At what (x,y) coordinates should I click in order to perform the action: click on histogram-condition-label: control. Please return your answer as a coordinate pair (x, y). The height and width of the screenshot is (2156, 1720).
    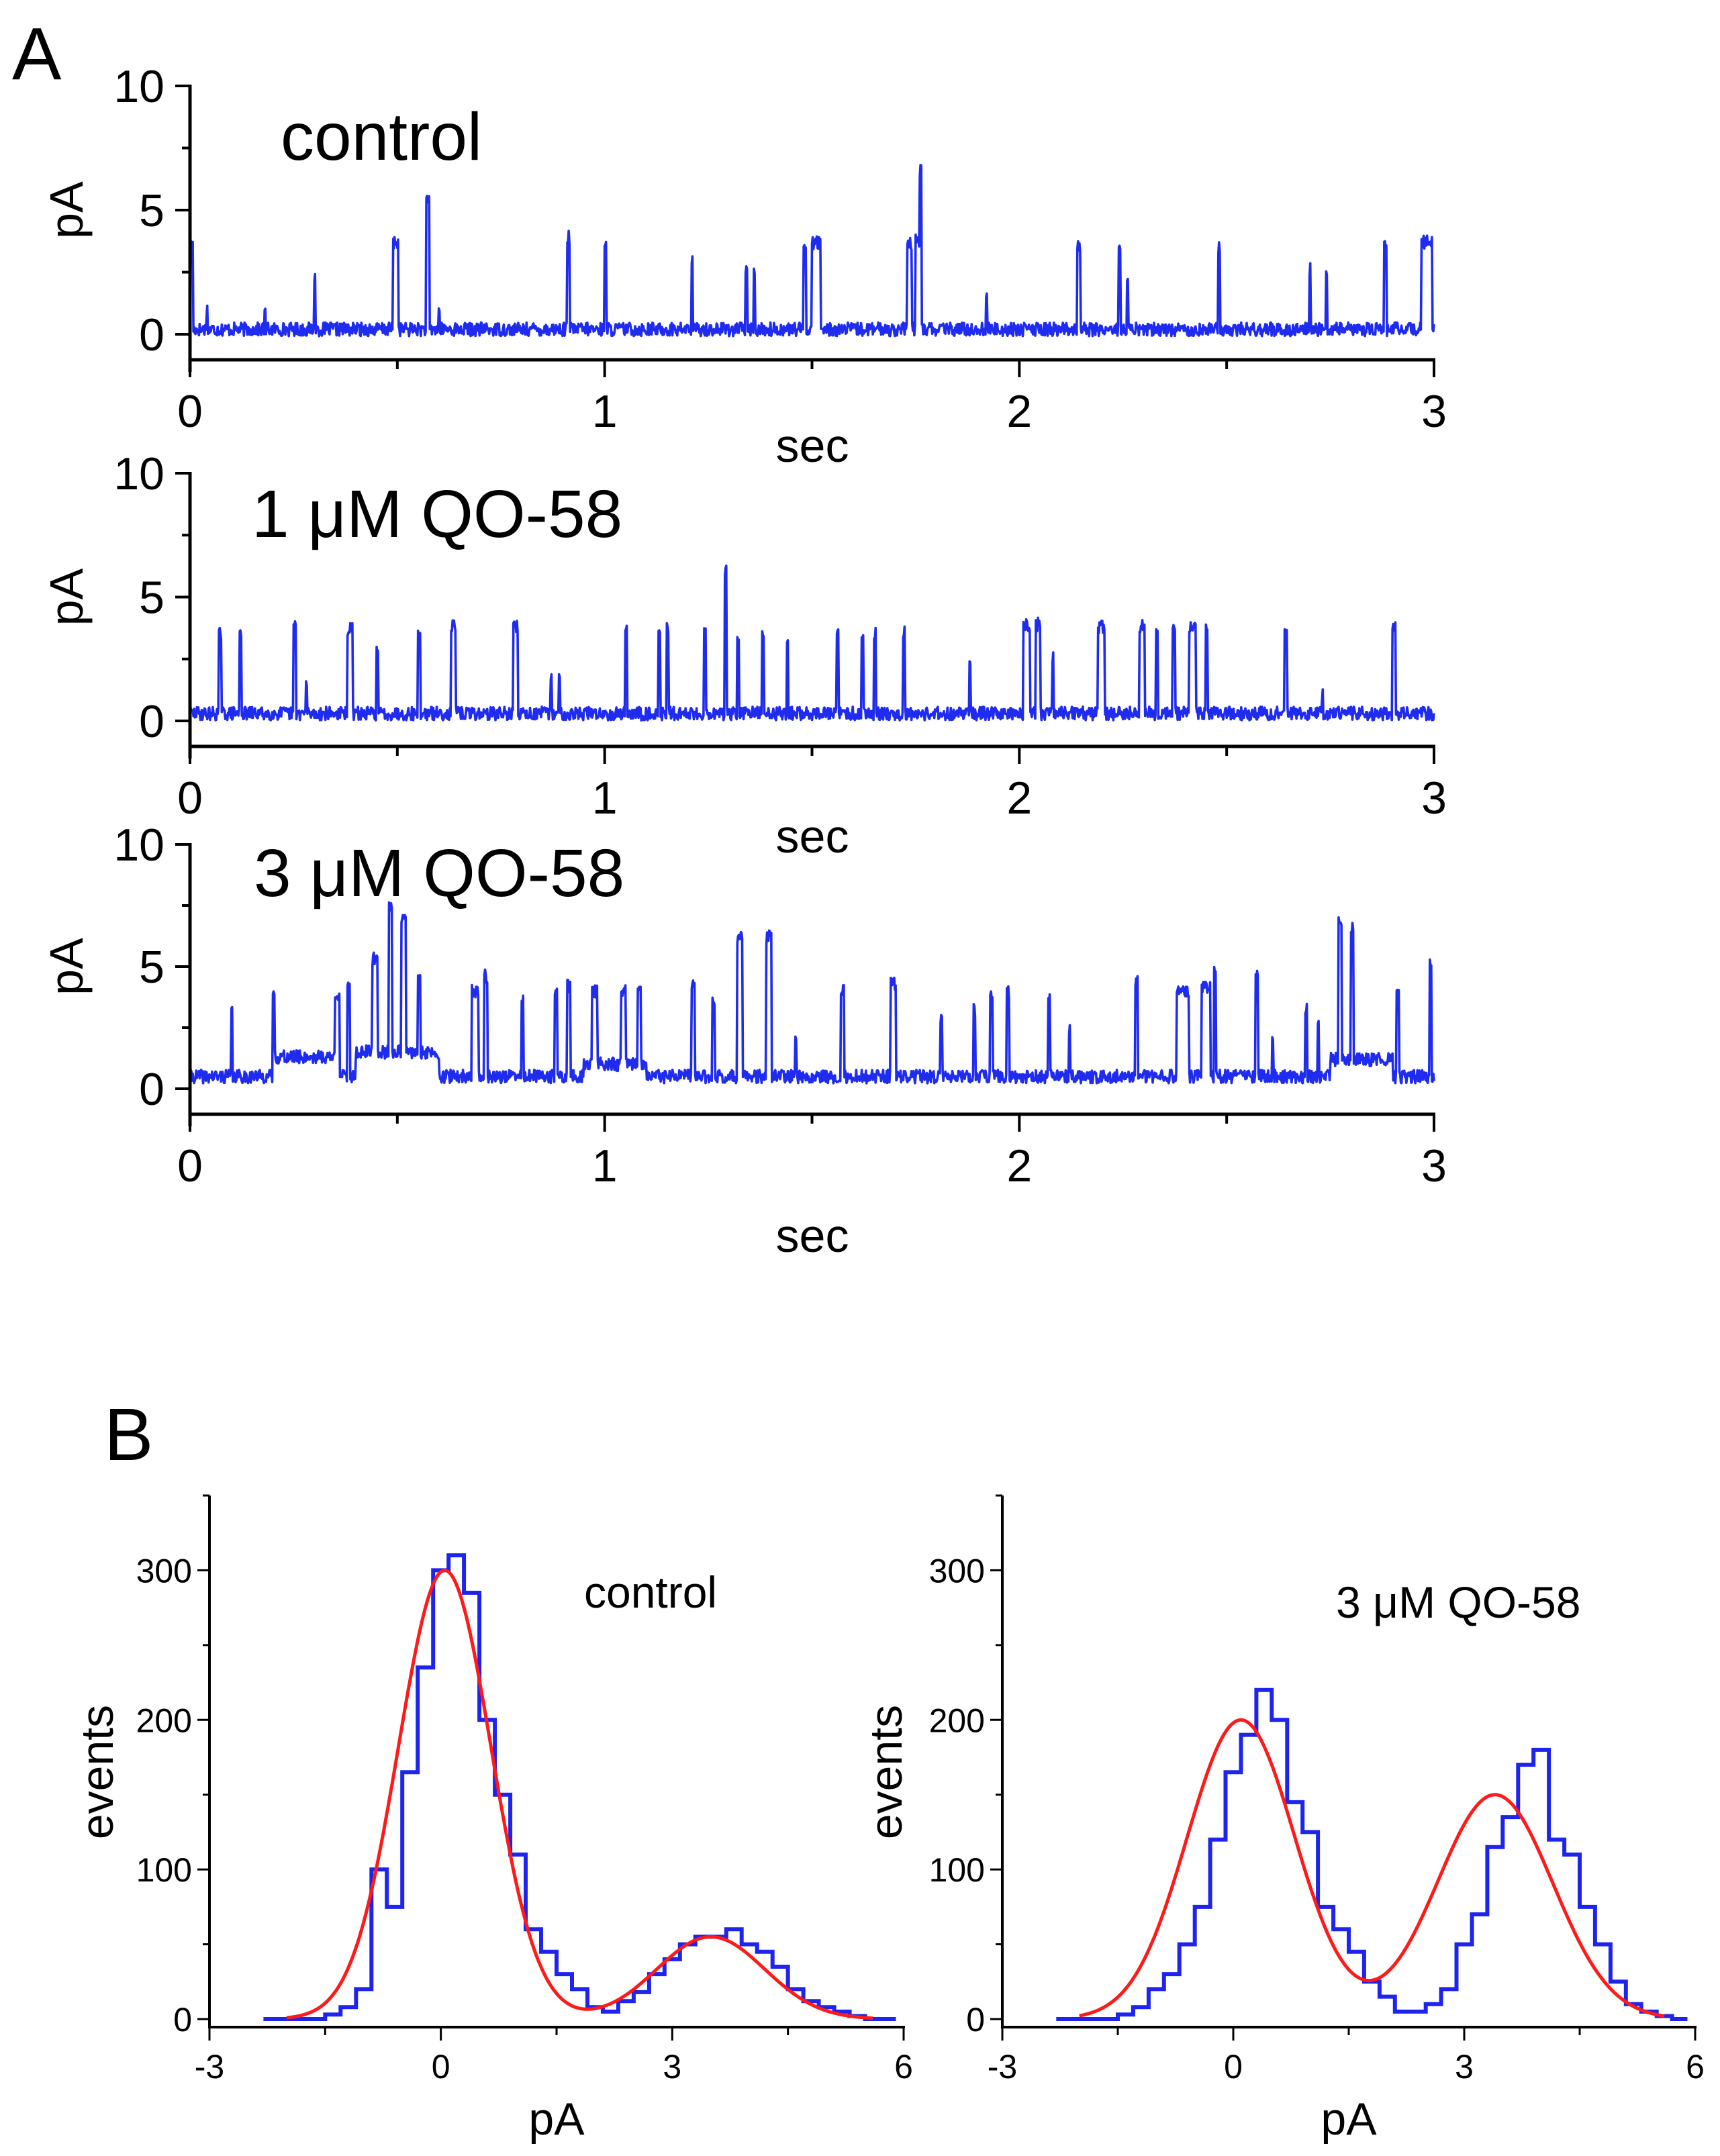
    Looking at the image, I should click on (650, 1592).